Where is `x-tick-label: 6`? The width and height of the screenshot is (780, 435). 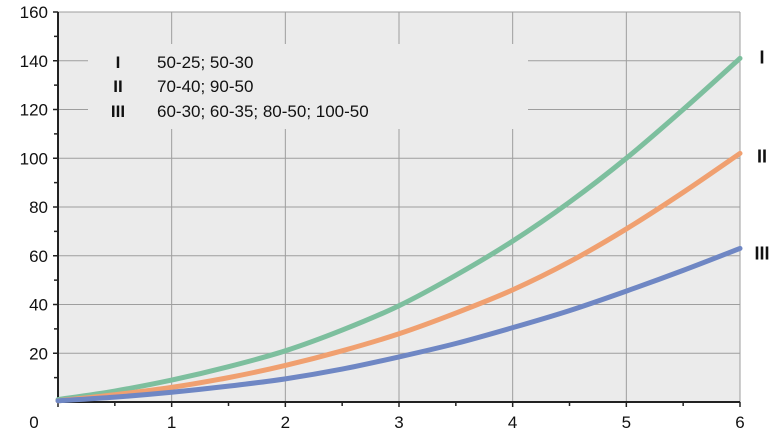 x-tick-label: 6 is located at coordinates (739, 422).